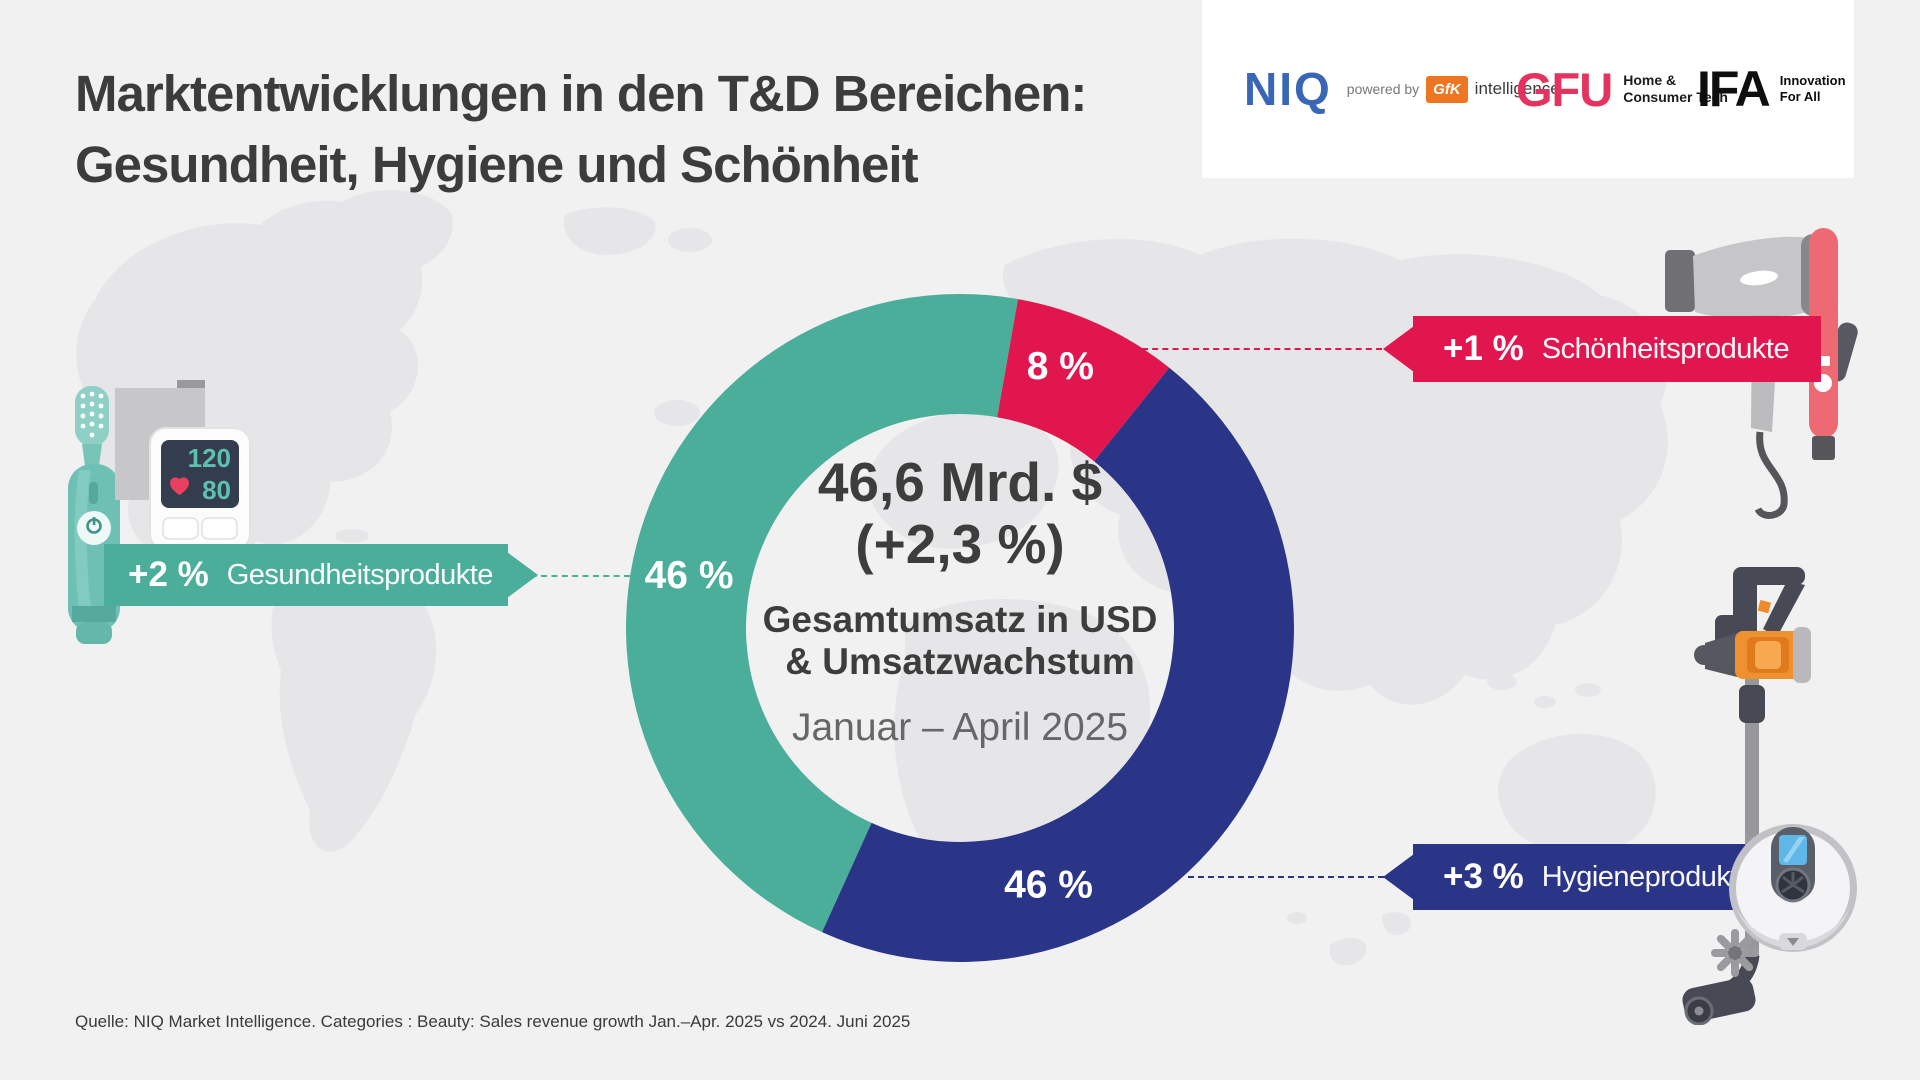 The image size is (1920, 1080). I want to click on donut-period: Januar – April 2025, so click(960, 727).